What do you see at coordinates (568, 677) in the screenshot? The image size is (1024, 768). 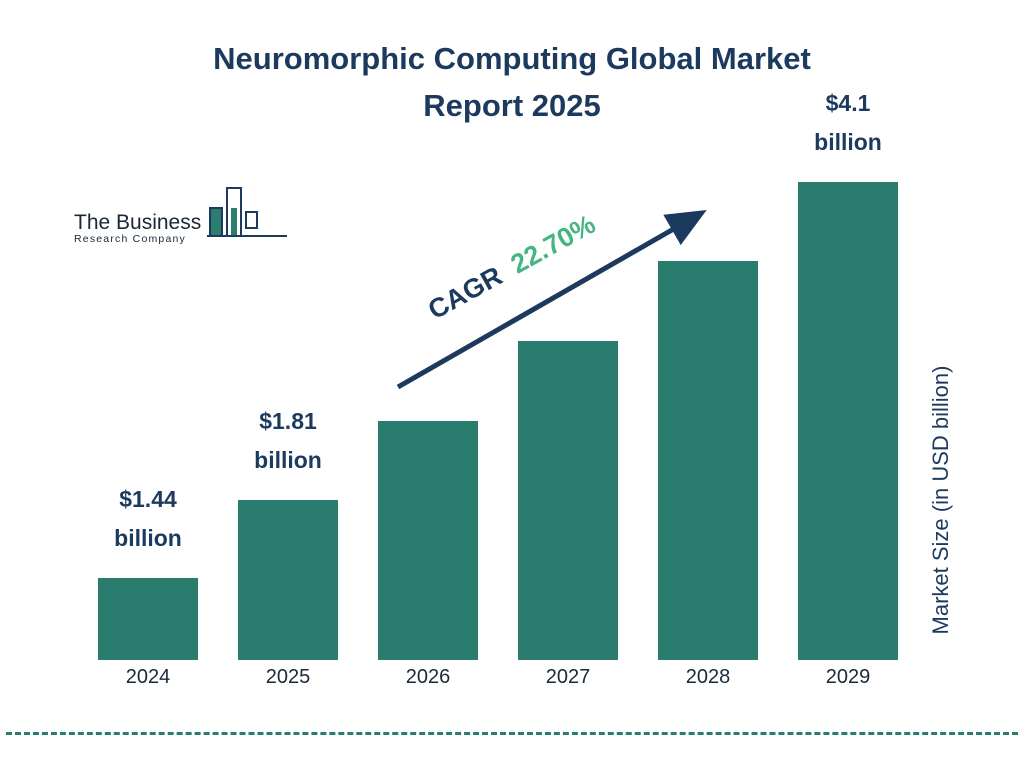 I see `x-tick-2027: 2027` at bounding box center [568, 677].